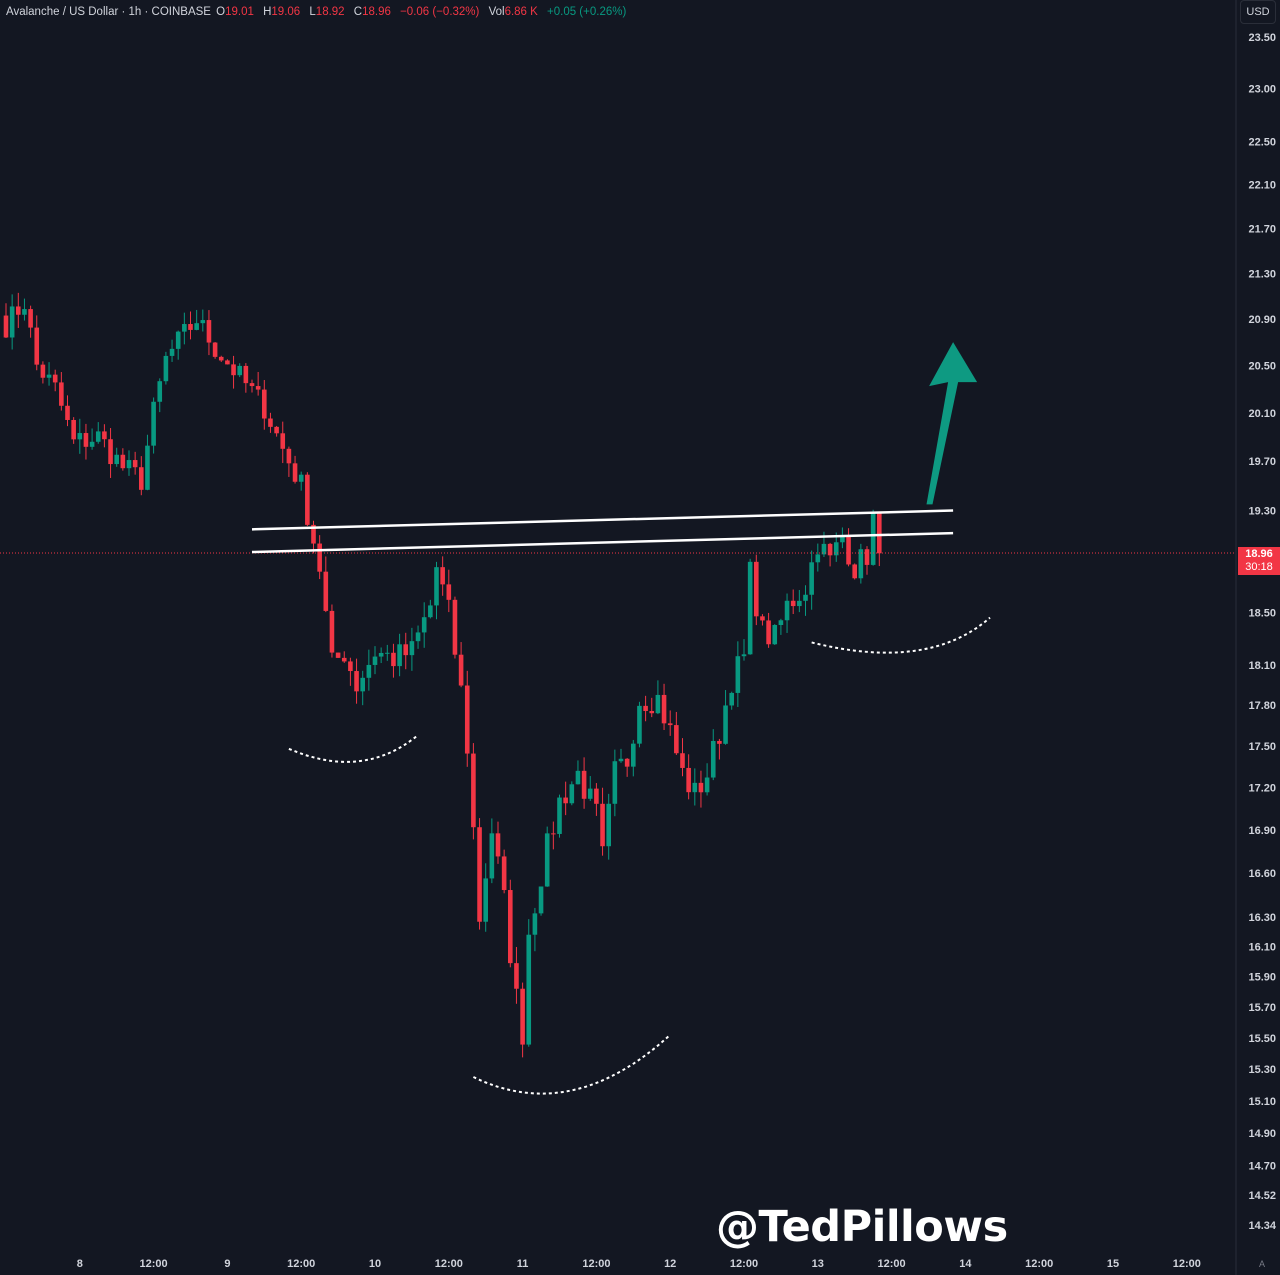 The height and width of the screenshot is (1275, 1280). I want to click on head-arc, so click(571, 1064).